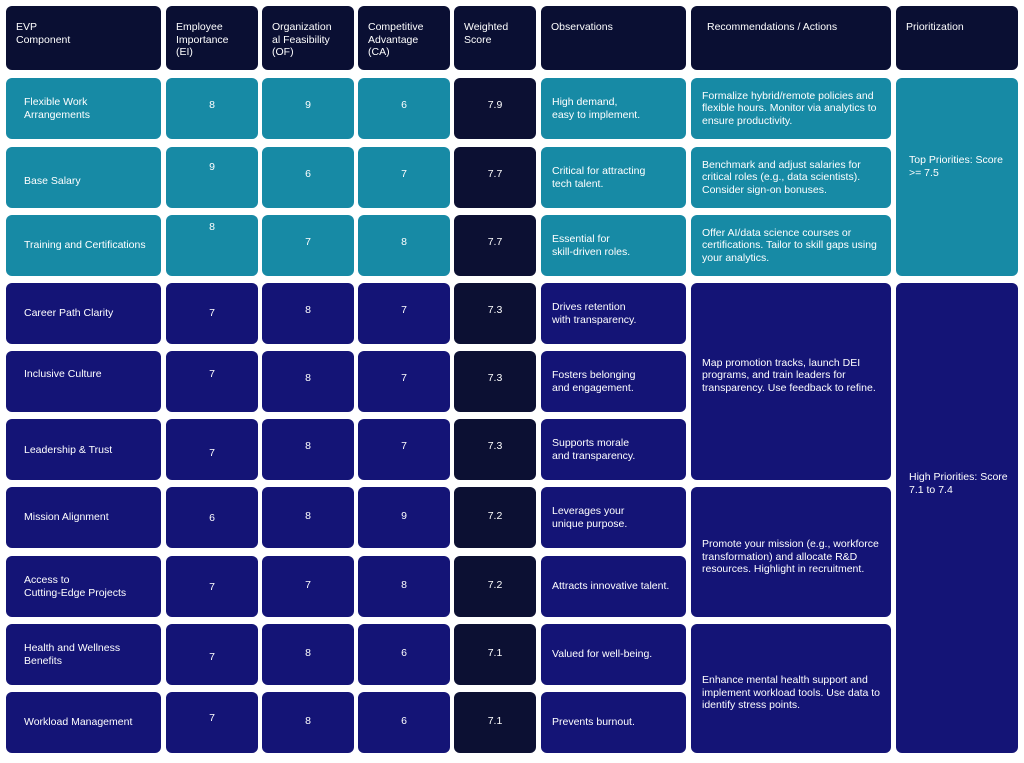 The width and height of the screenshot is (1024, 763). Describe the element at coordinates (495, 721) in the screenshot. I see `score-value: 7.1` at that location.